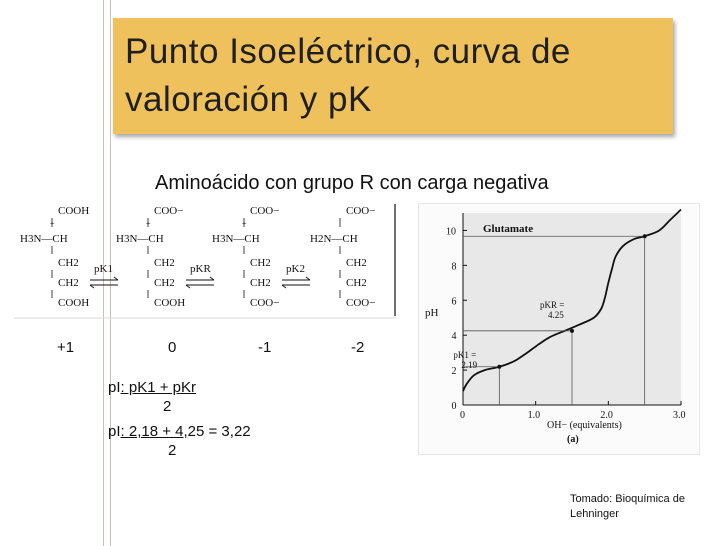  What do you see at coordinates (508, 229) in the screenshot?
I see `chart-title: Glutamate` at bounding box center [508, 229].